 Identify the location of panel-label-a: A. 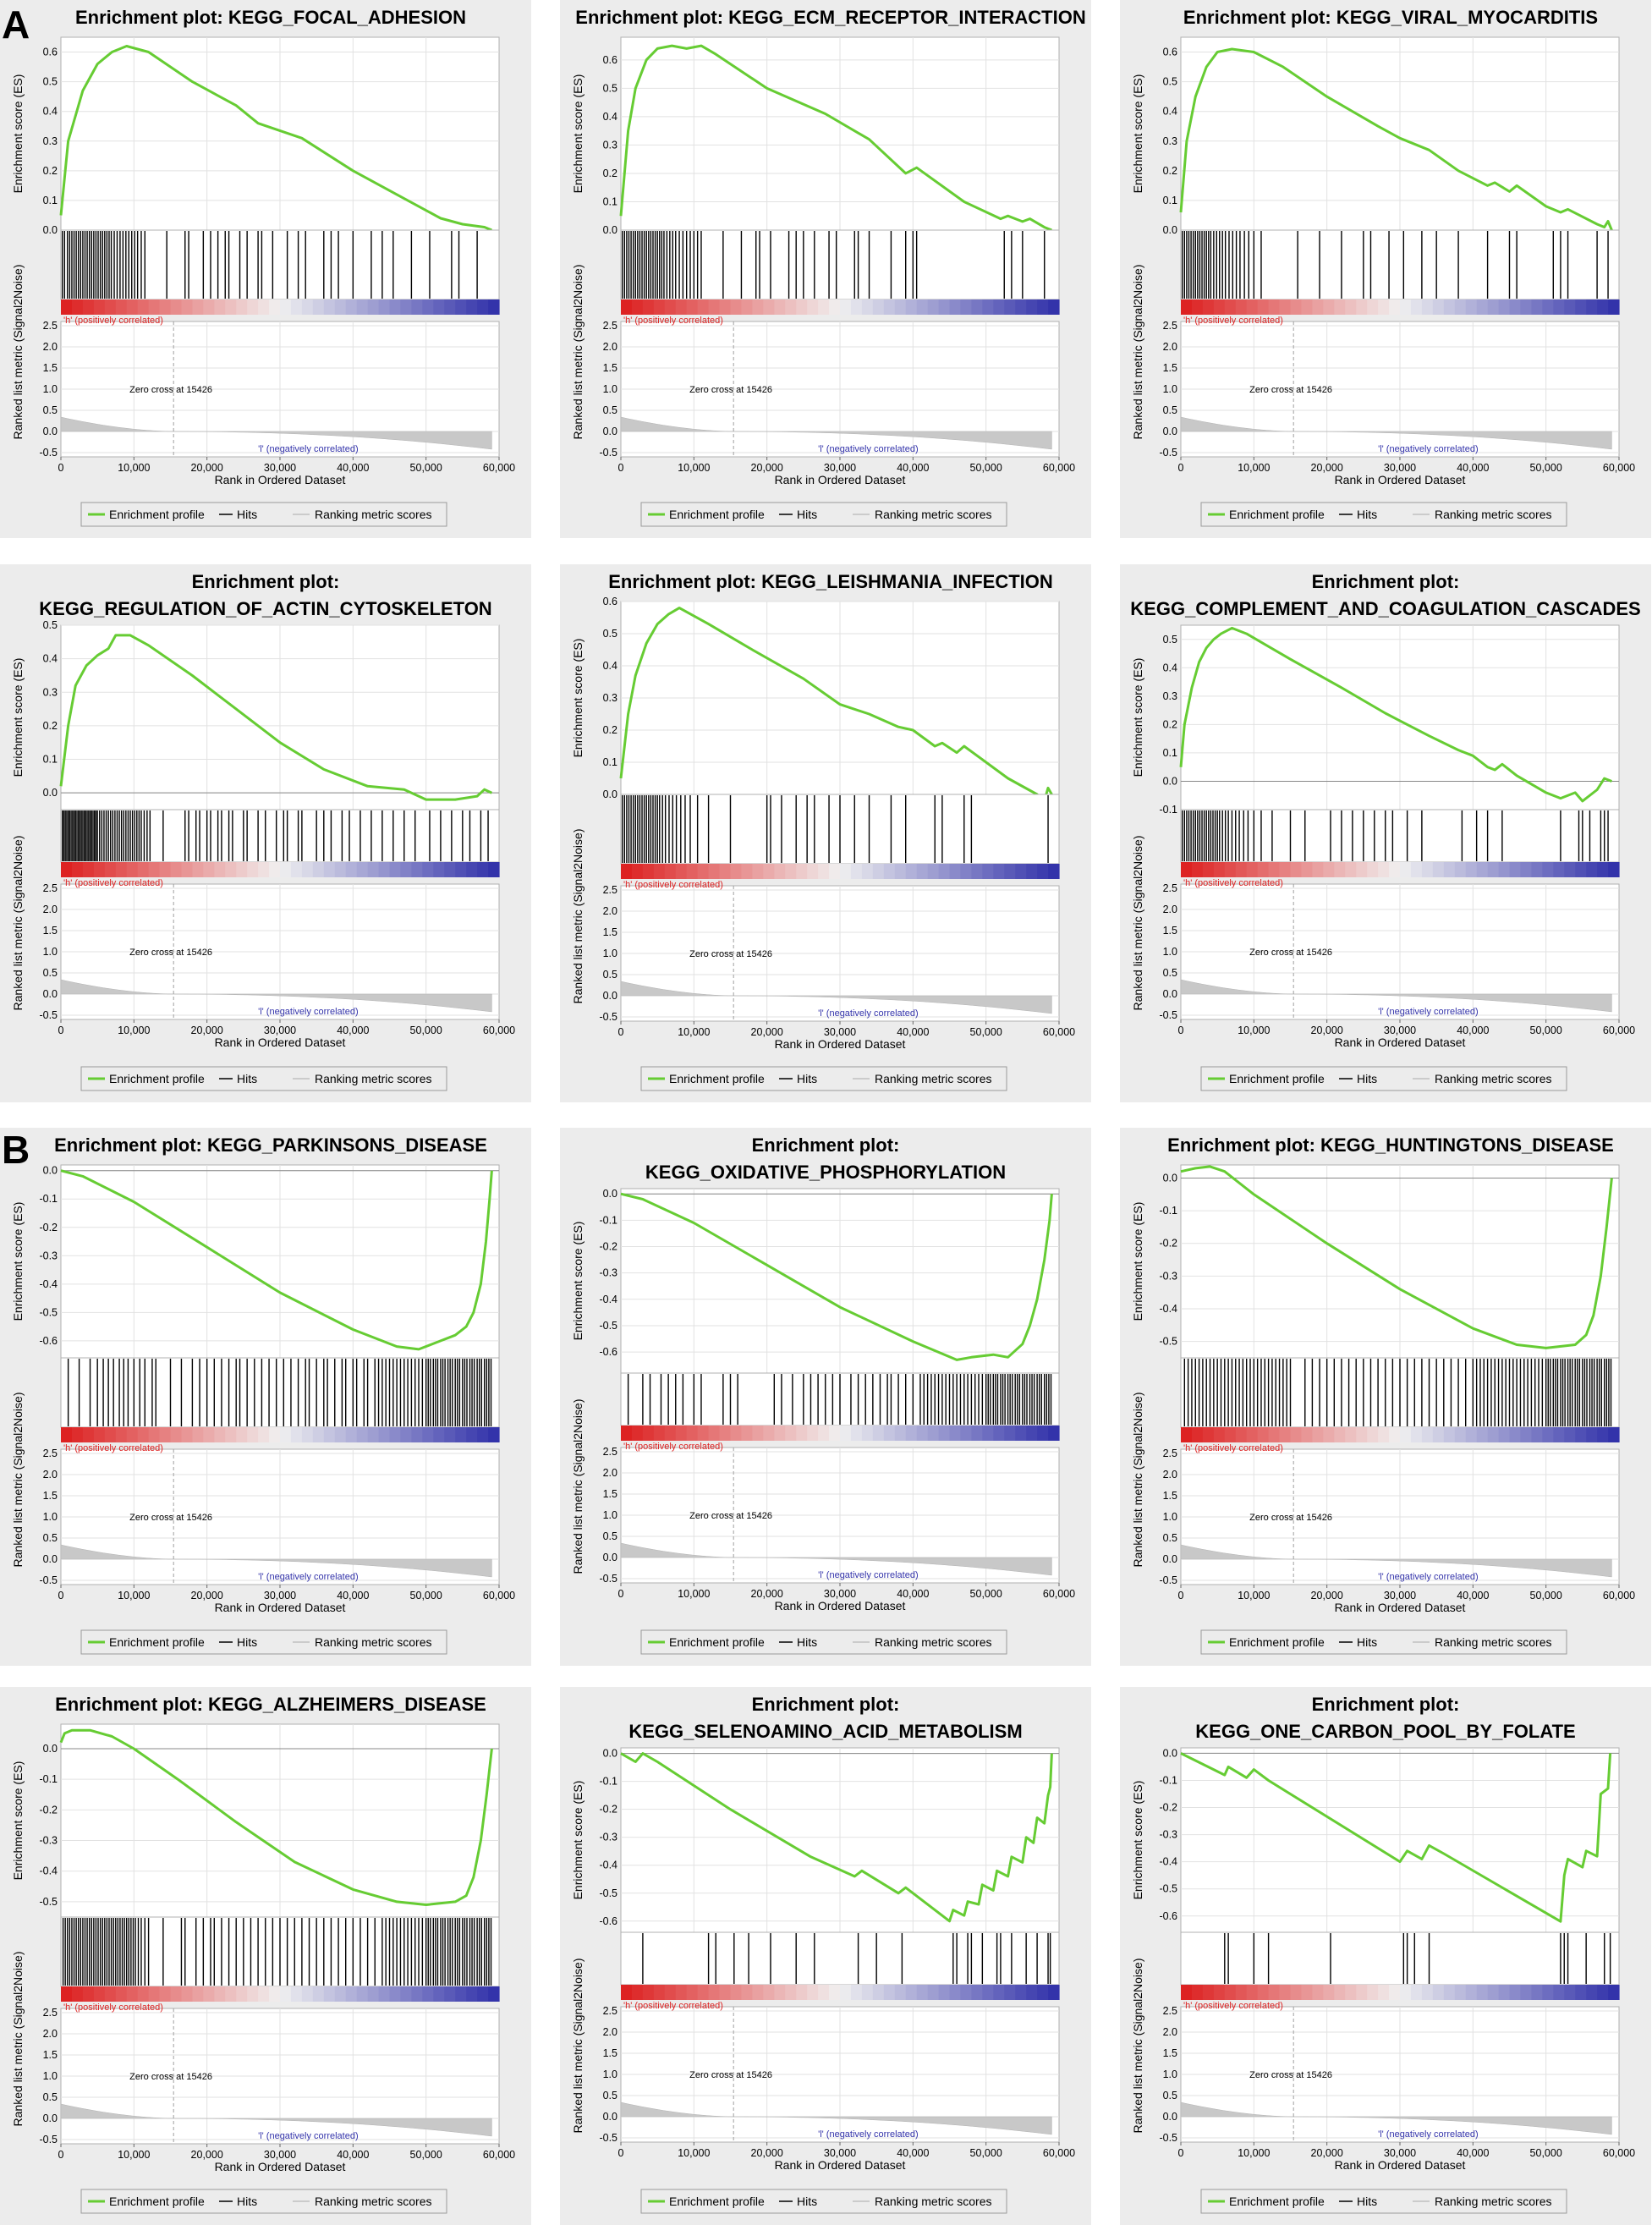
(16, 25).